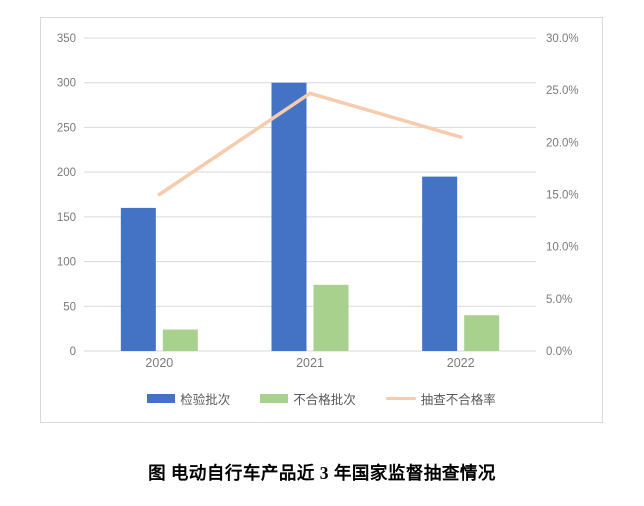  What do you see at coordinates (310, 363) in the screenshot?
I see `x-axis-category-label: 2021` at bounding box center [310, 363].